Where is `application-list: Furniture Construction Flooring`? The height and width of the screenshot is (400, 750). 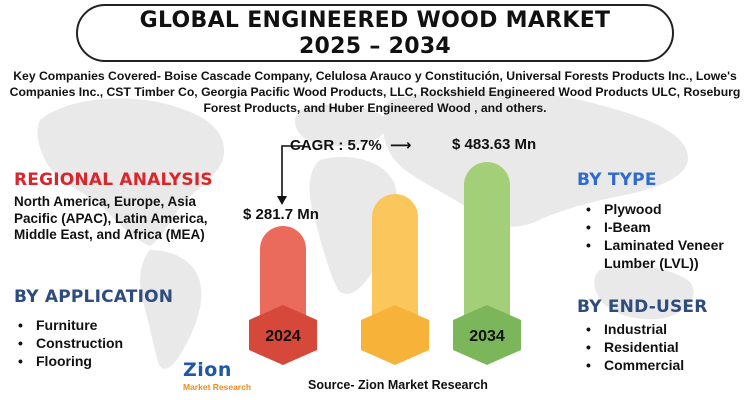
application-list: Furniture Construction Flooring is located at coordinates (68, 343).